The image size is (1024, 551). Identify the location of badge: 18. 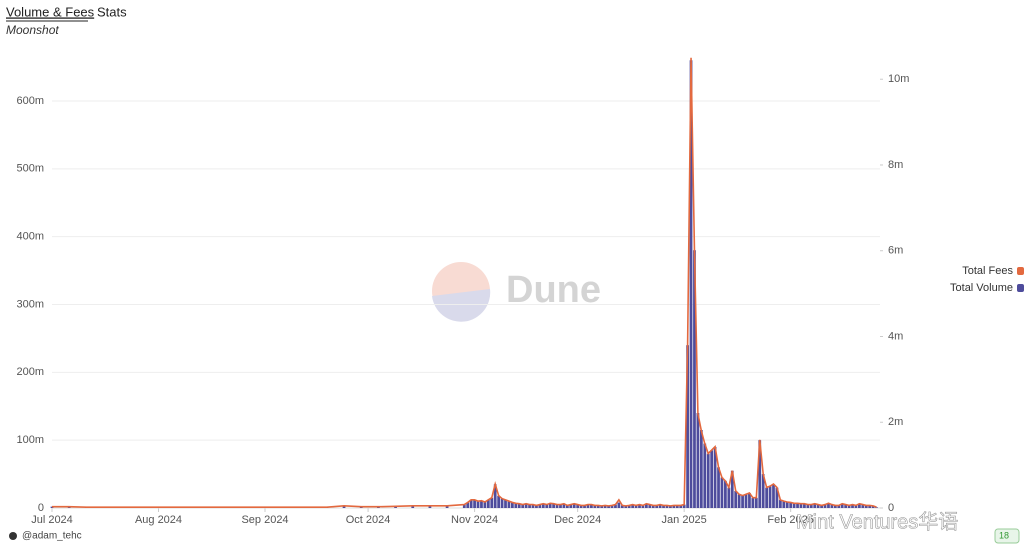
(1004, 535).